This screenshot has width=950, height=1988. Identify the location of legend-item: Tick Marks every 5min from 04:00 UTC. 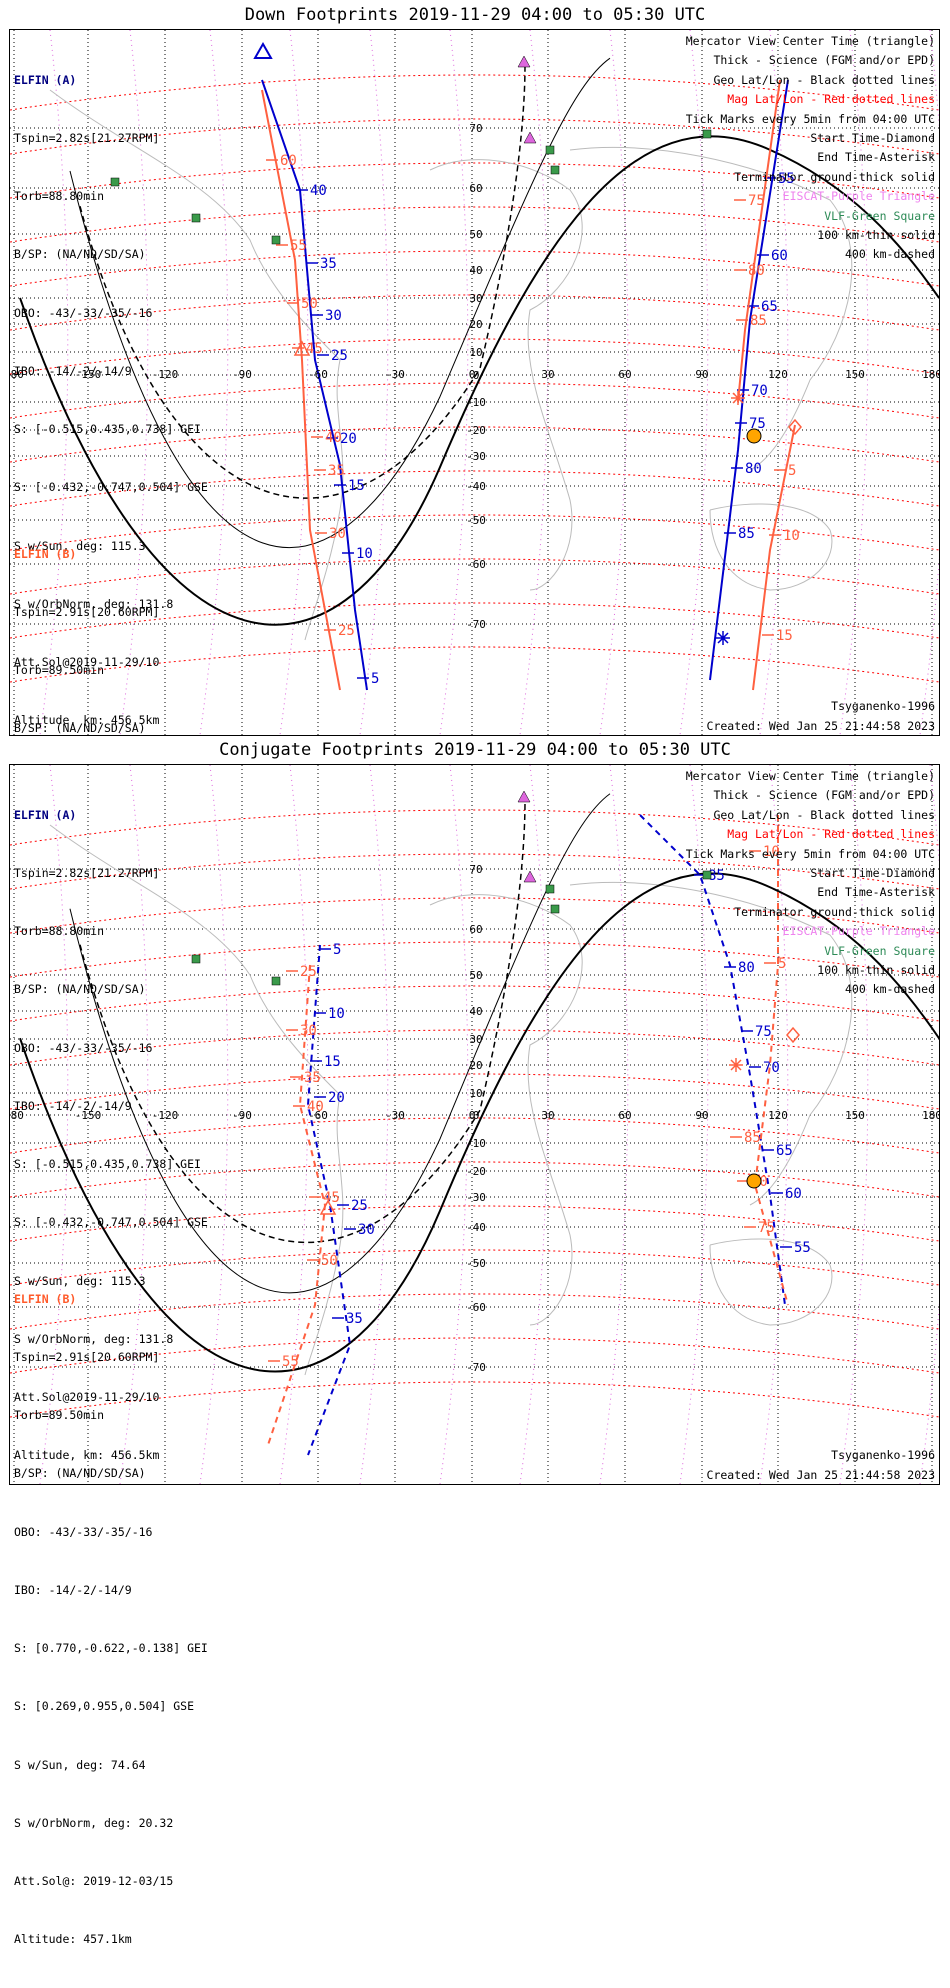
(810, 853).